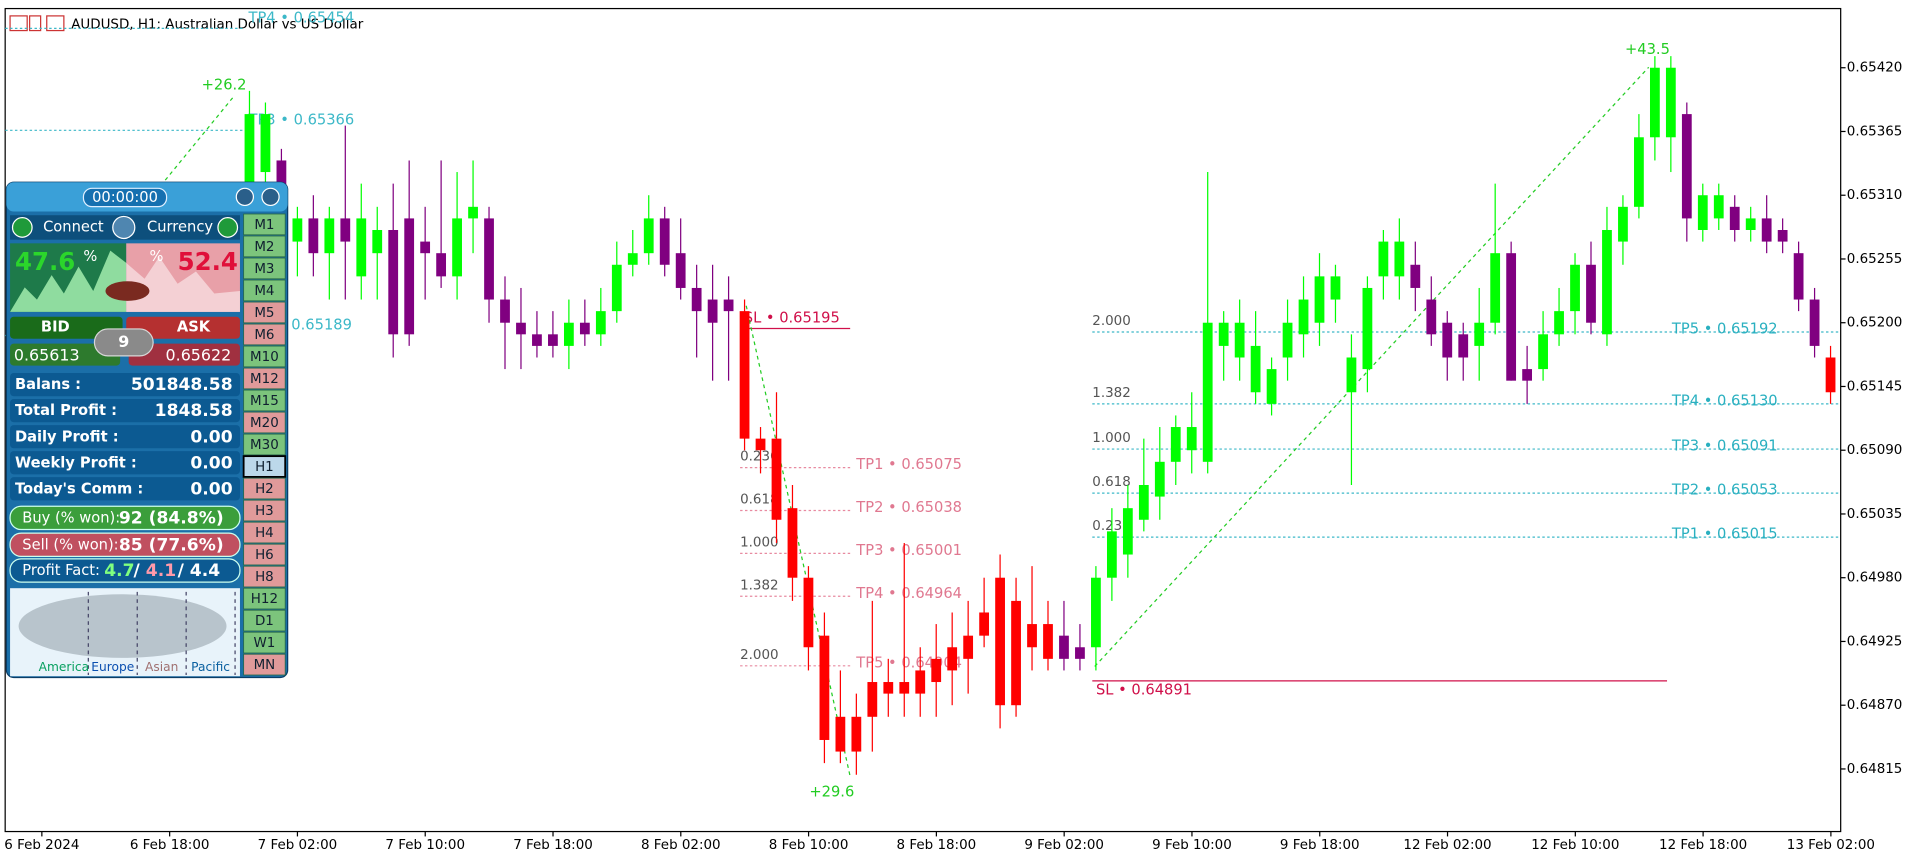 Image resolution: width=1918 pixels, height=856 pixels. I want to click on fib-label: 2.000, so click(759, 655).